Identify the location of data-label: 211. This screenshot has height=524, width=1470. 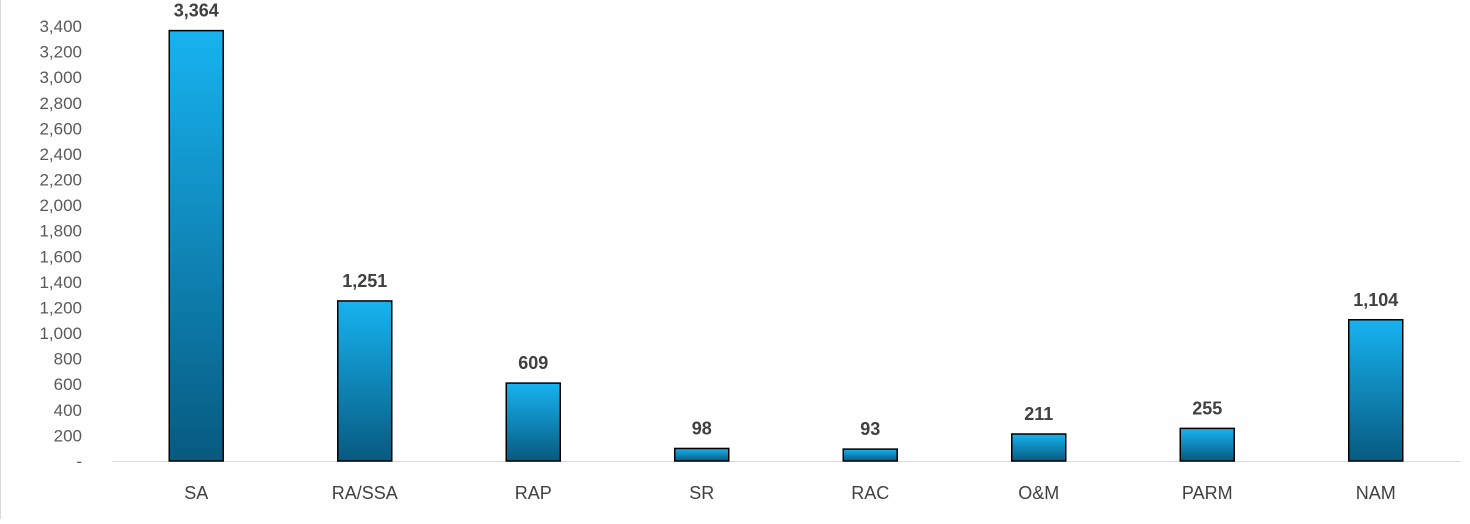
(1038, 414).